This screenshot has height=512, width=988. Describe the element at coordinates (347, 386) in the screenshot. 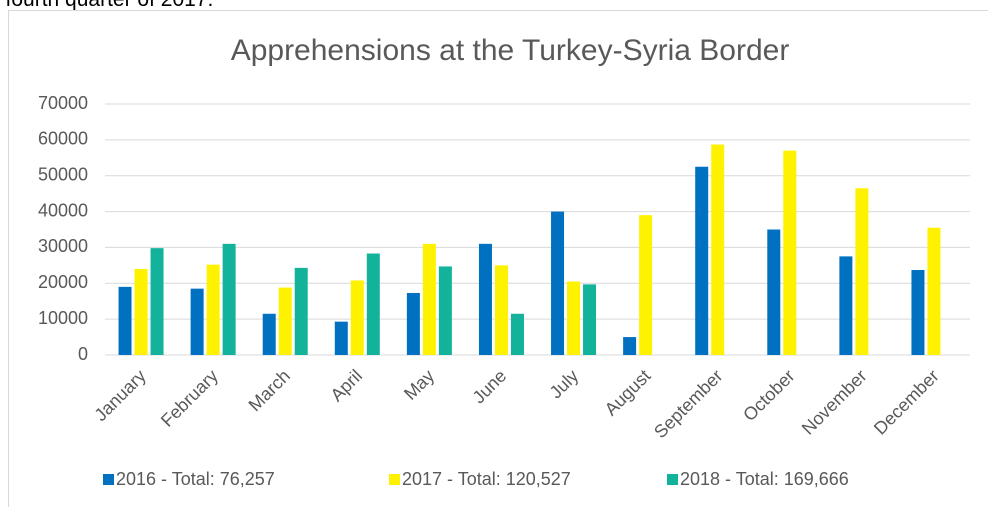

I see `x-tick-label: April` at that location.